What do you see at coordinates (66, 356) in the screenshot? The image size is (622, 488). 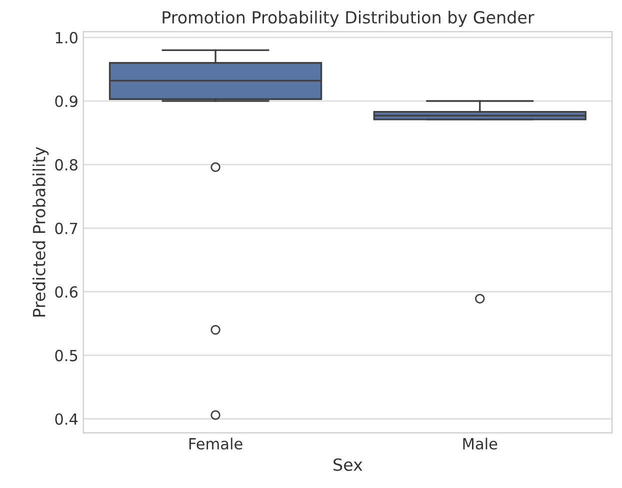 I see `y-tick-label: 0.5` at bounding box center [66, 356].